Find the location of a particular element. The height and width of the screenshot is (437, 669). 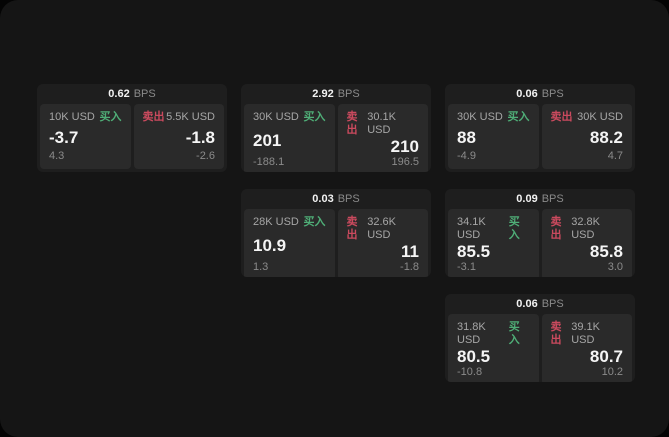

sell-panel-top-row: 卖出 32.8K USD is located at coordinates (587, 229).